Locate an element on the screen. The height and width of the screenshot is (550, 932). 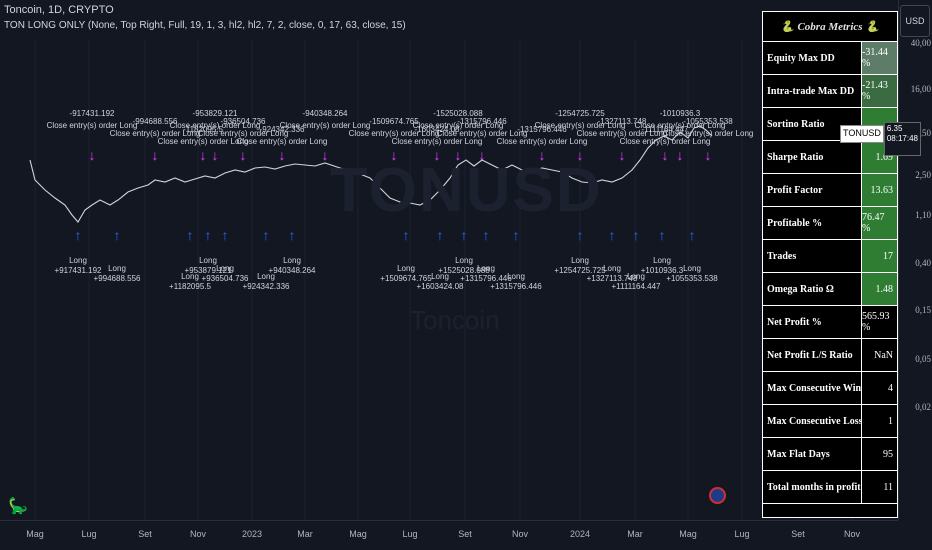
metrics-row: Profitable % 76.47 % is located at coordinates (830, 223).